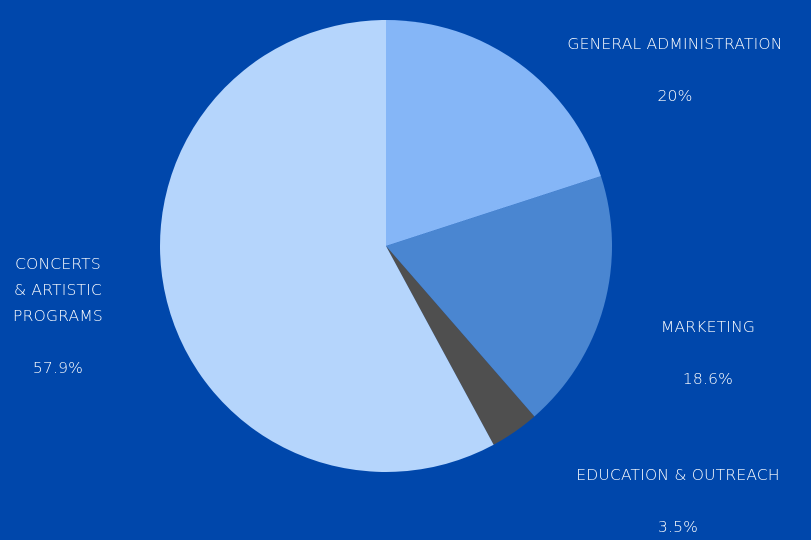 The height and width of the screenshot is (540, 811). I want to click on pie-slice-marketing, so click(499, 296).